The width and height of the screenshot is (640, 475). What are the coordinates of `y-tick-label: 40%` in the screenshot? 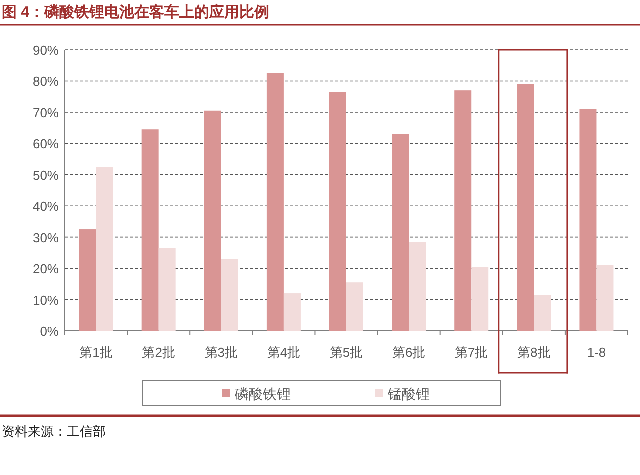 It's located at (46, 206).